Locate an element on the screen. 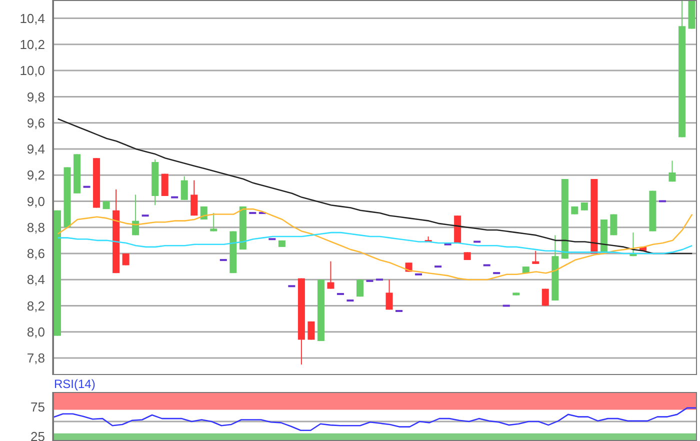 The image size is (700, 441). y-tick-label: 75 is located at coordinates (37, 406).